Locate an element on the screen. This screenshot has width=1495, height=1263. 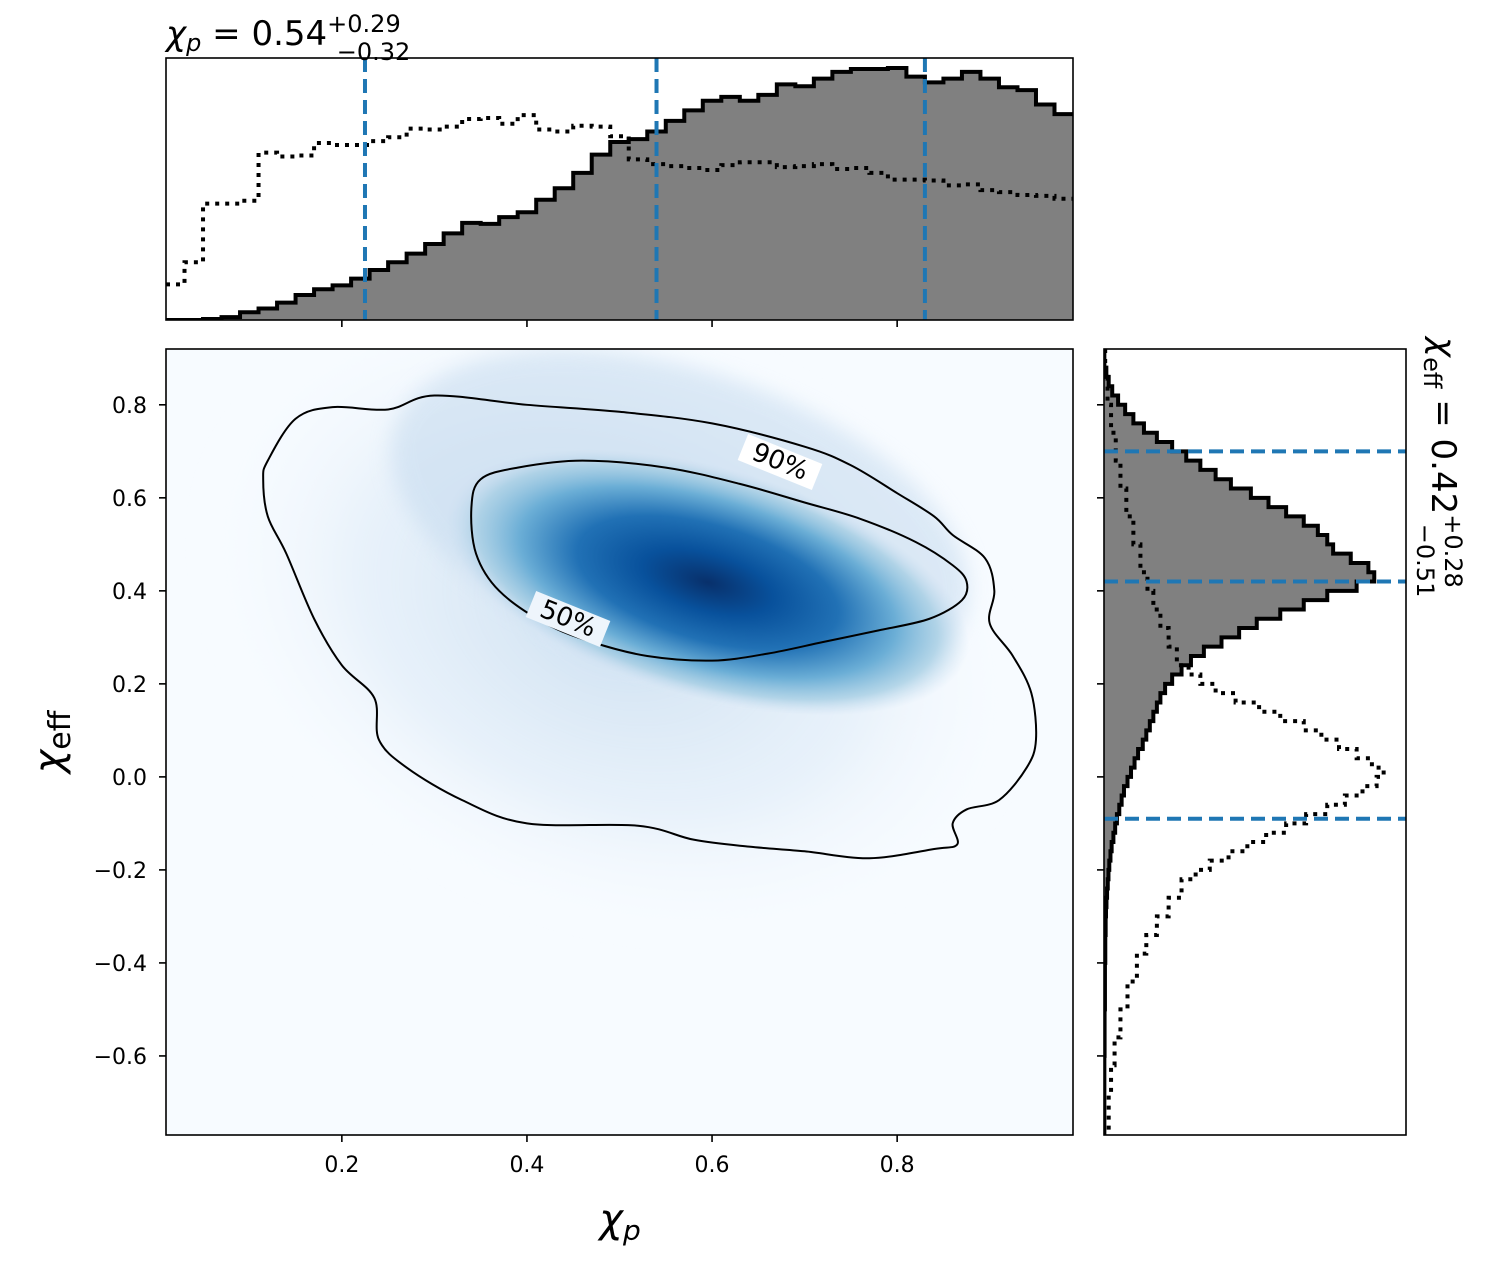
density-core is located at coordinates (708, 582).